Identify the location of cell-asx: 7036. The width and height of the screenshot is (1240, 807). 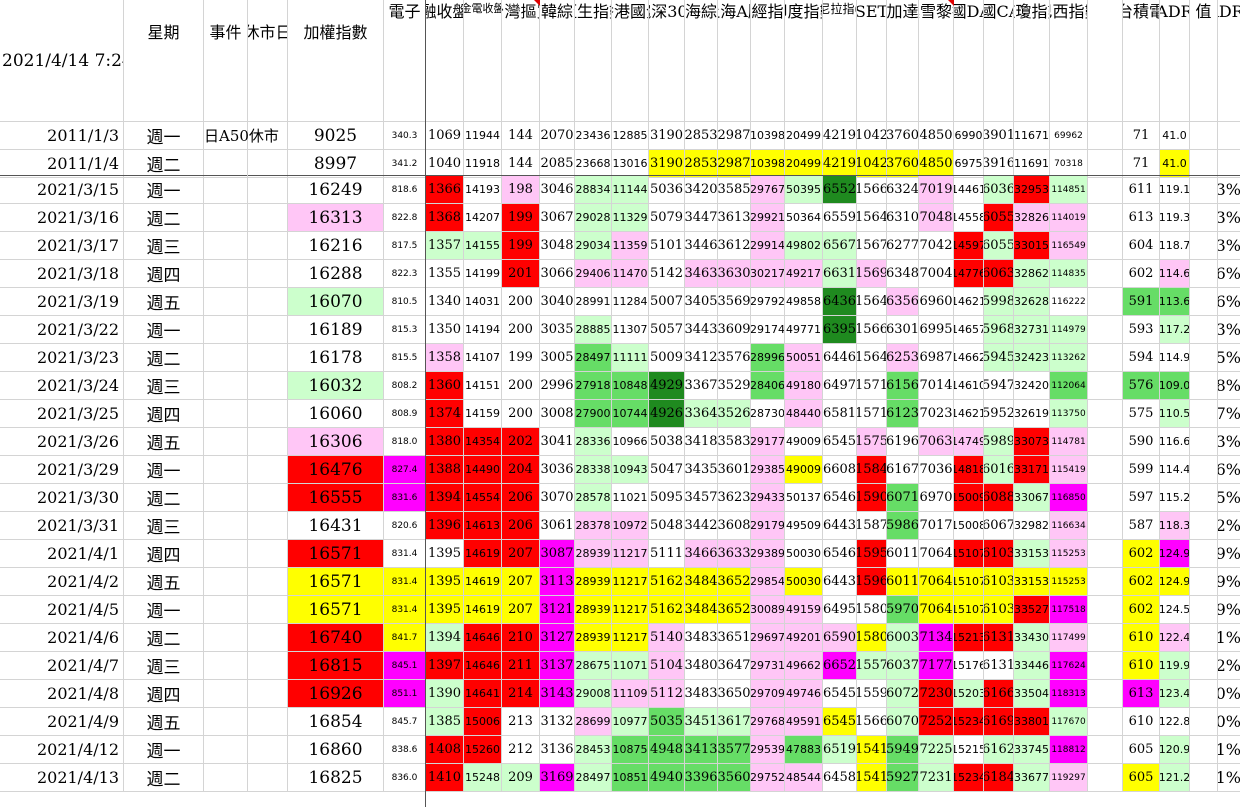
(936, 470).